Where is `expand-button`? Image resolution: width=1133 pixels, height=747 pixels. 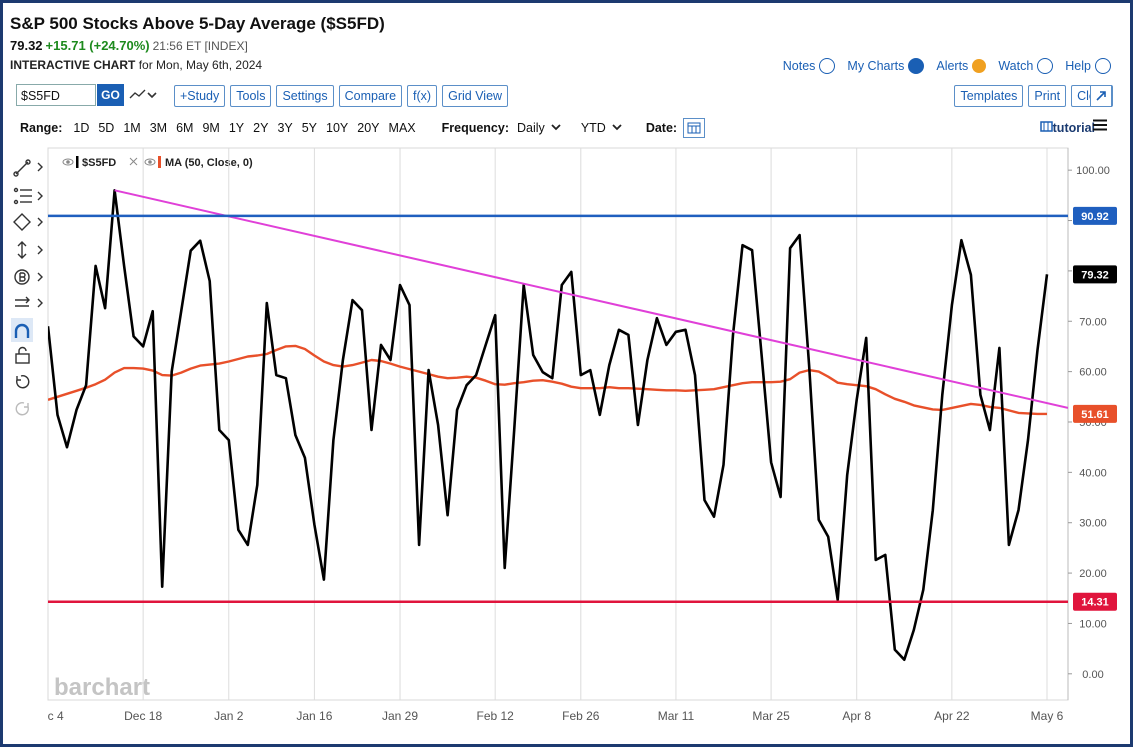
expand-button is located at coordinates (1101, 96).